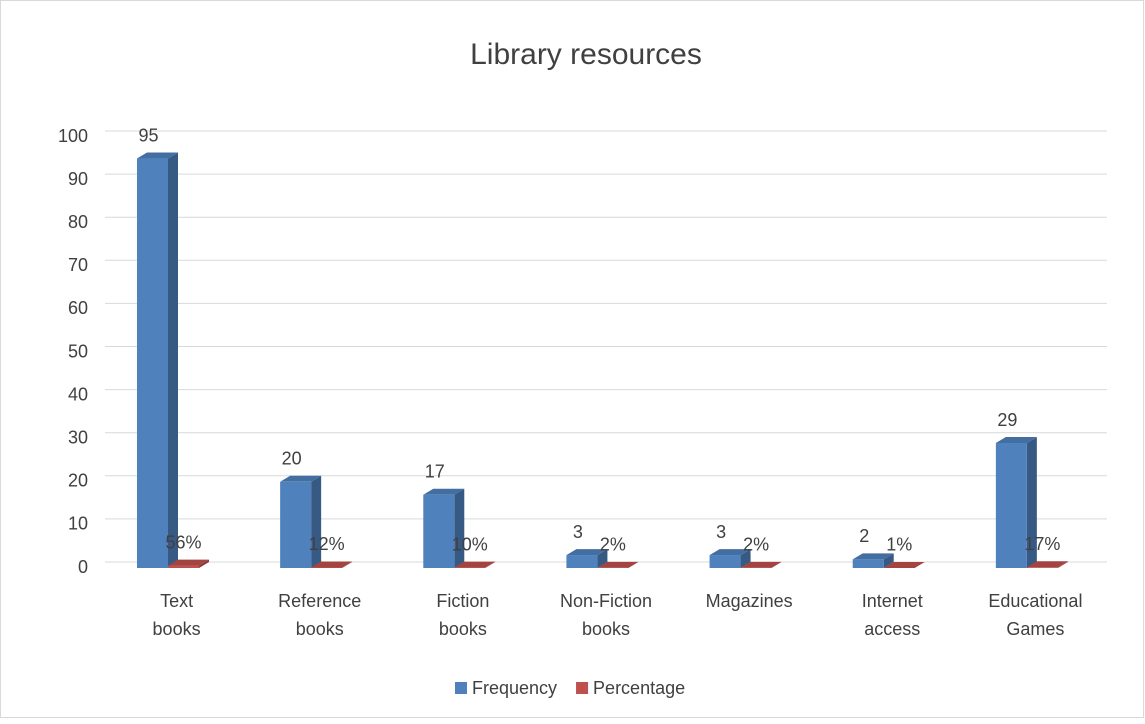 This screenshot has height=724, width=1145. What do you see at coordinates (78, 524) in the screenshot?
I see `y-tick-label: 10` at bounding box center [78, 524].